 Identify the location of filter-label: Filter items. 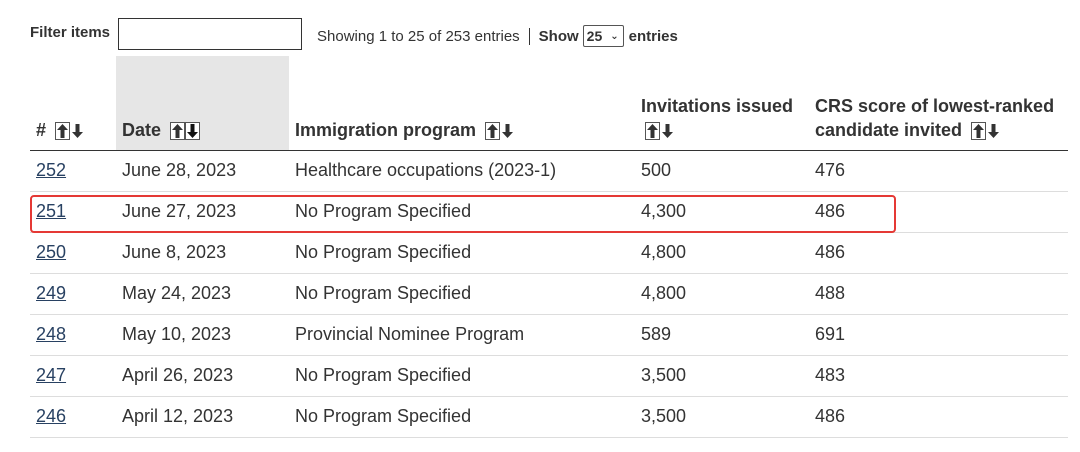
(70, 32).